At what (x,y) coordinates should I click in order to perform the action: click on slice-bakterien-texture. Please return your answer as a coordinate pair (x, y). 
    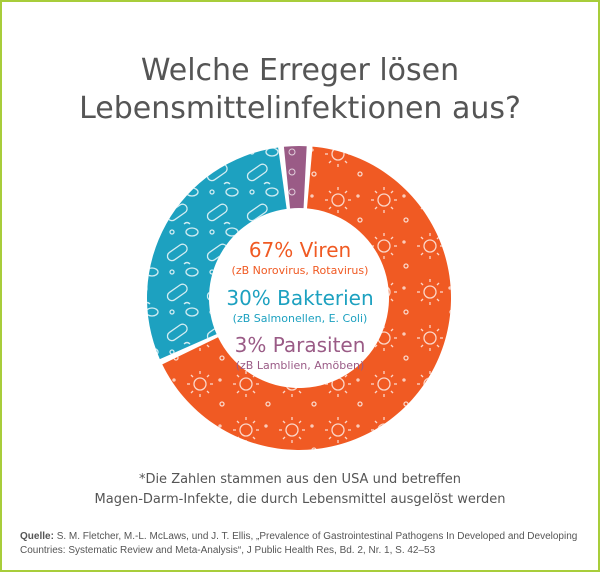
    Looking at the image, I should click on (216, 253).